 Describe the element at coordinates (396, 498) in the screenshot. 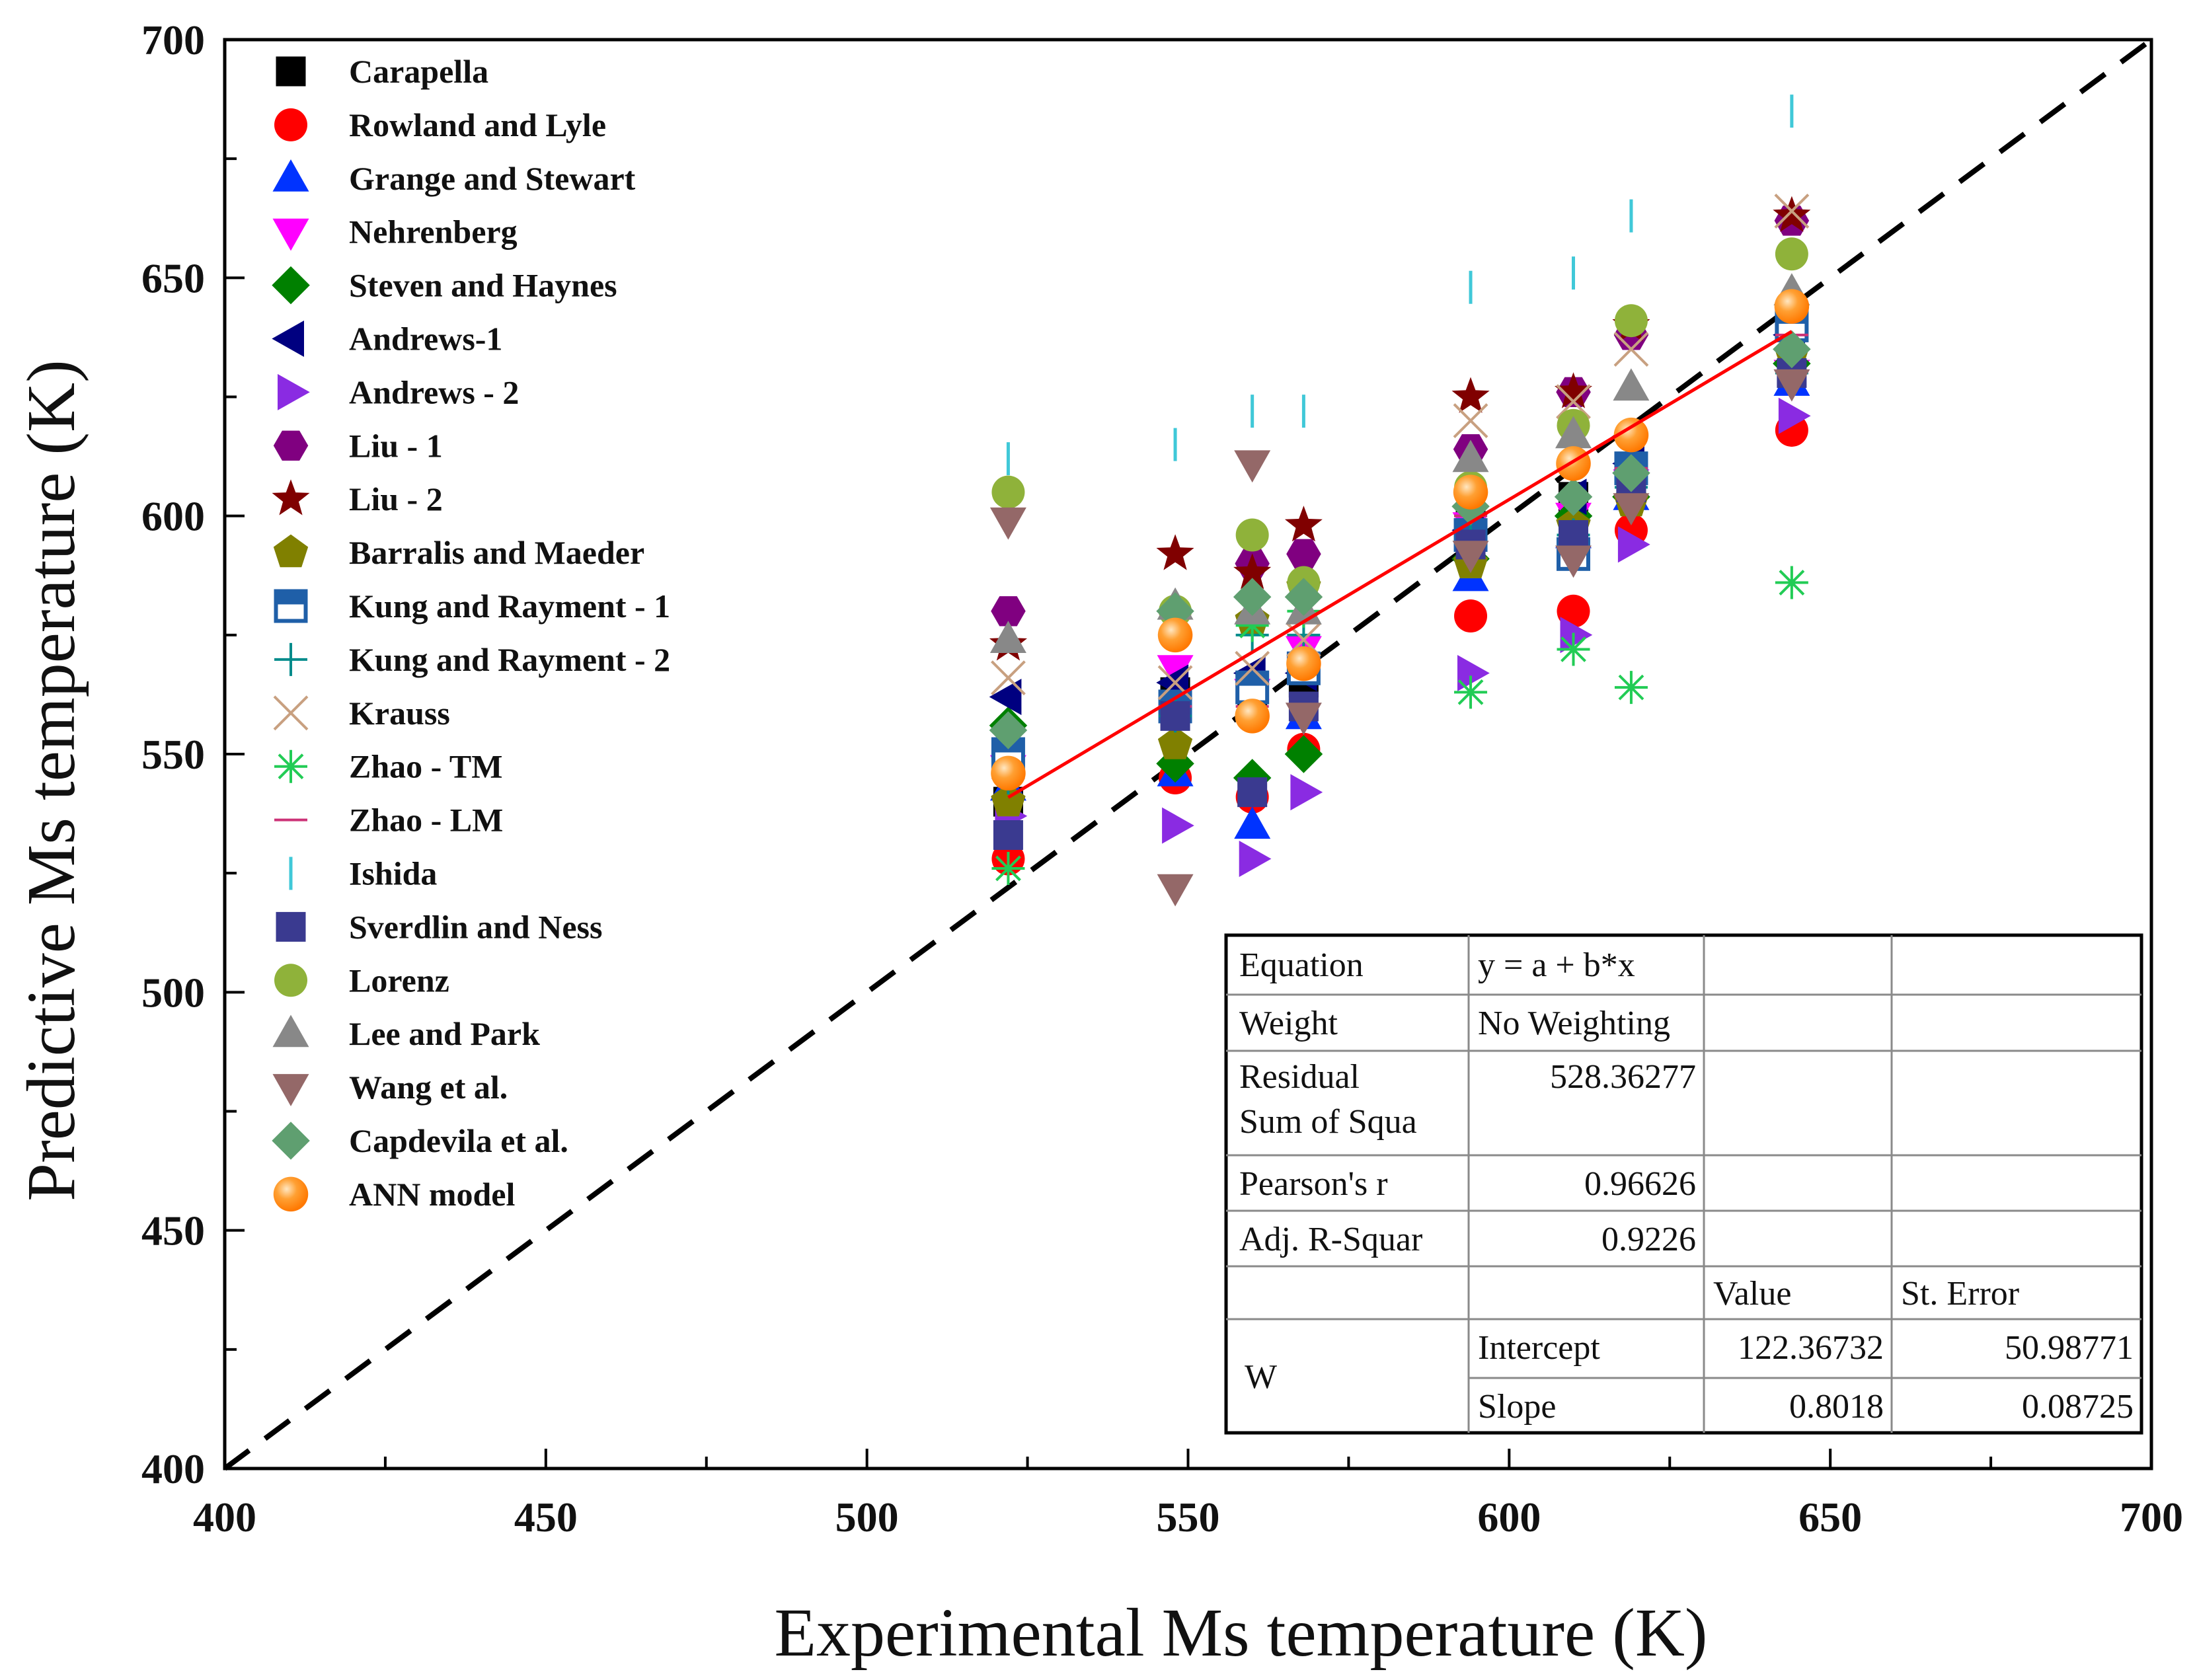

I see `legend-label: Liu - 2` at that location.